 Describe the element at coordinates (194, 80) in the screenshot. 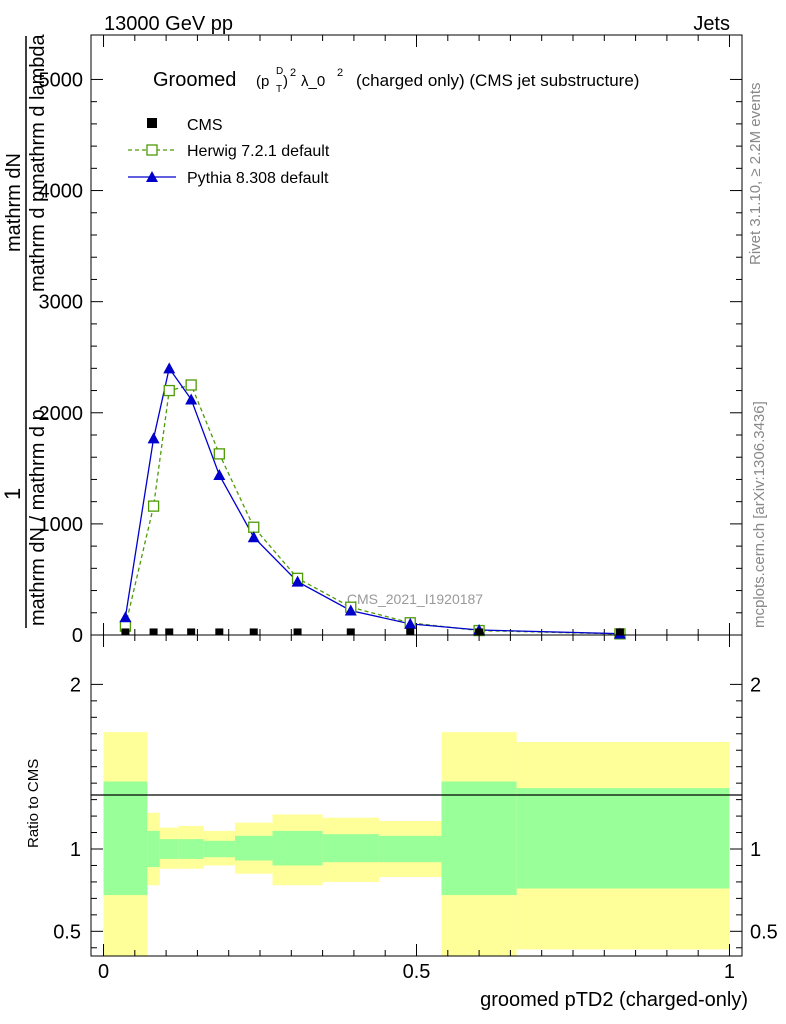

I see `title-prefix: Groomed` at that location.